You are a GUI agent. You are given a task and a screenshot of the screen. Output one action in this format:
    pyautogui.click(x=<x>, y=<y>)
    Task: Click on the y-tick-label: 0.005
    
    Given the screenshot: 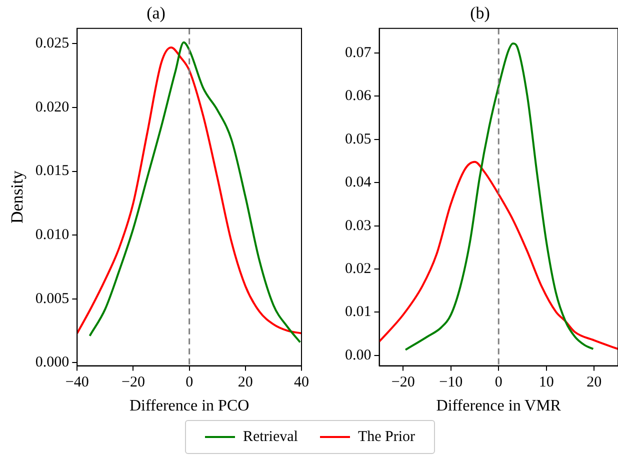 What is the action you would take?
    pyautogui.click(x=52, y=298)
    